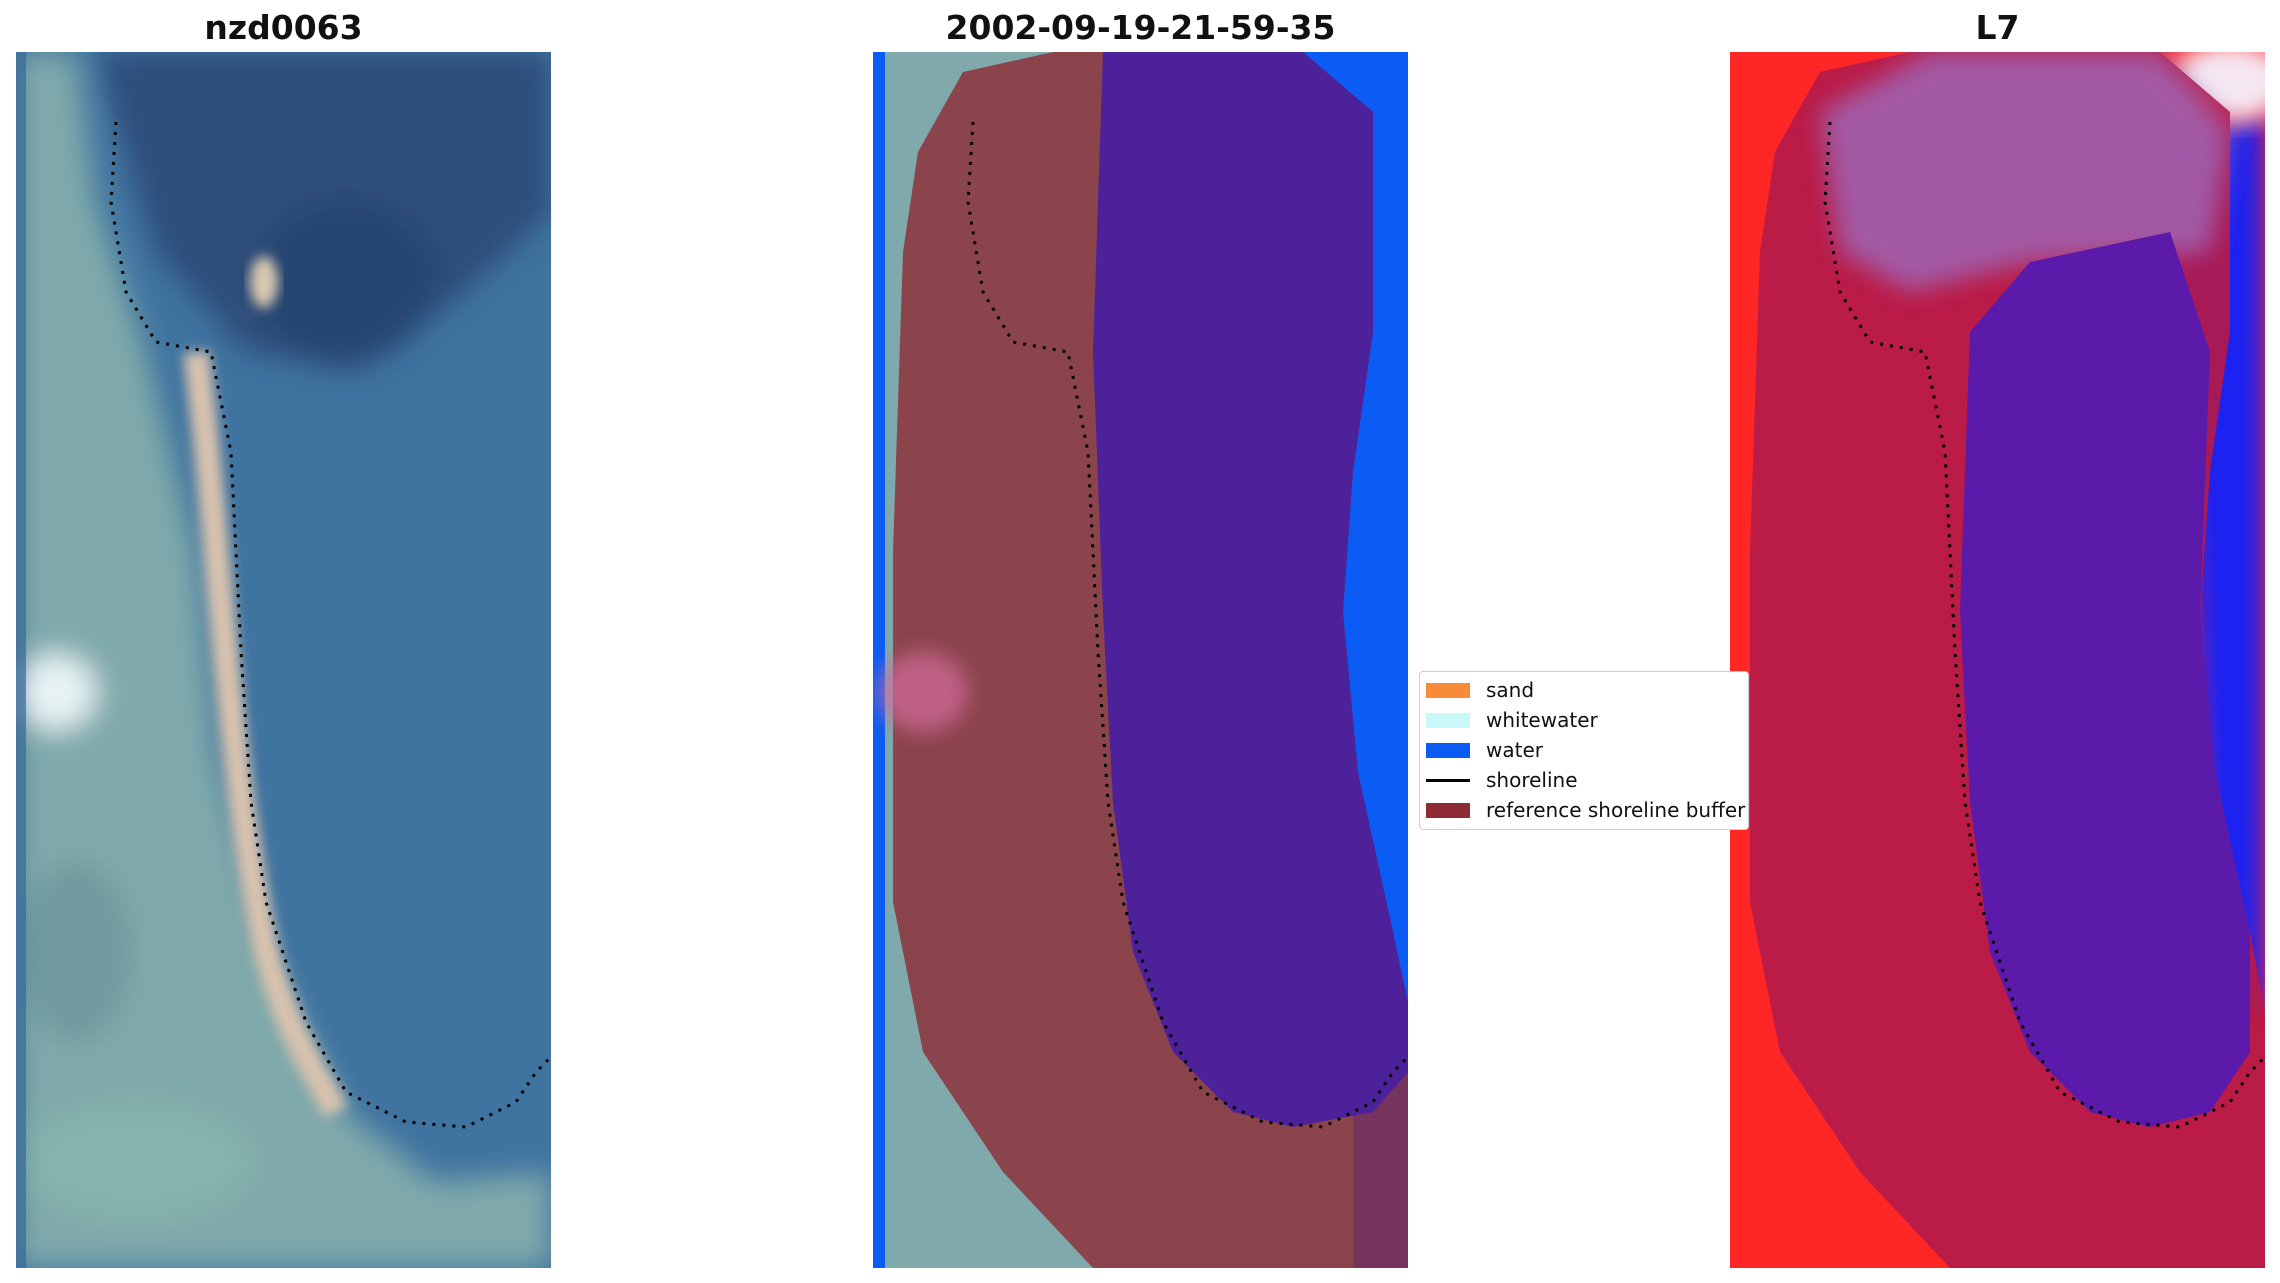  Describe the element at coordinates (1510, 690) in the screenshot. I see `legend-label: sand` at that location.